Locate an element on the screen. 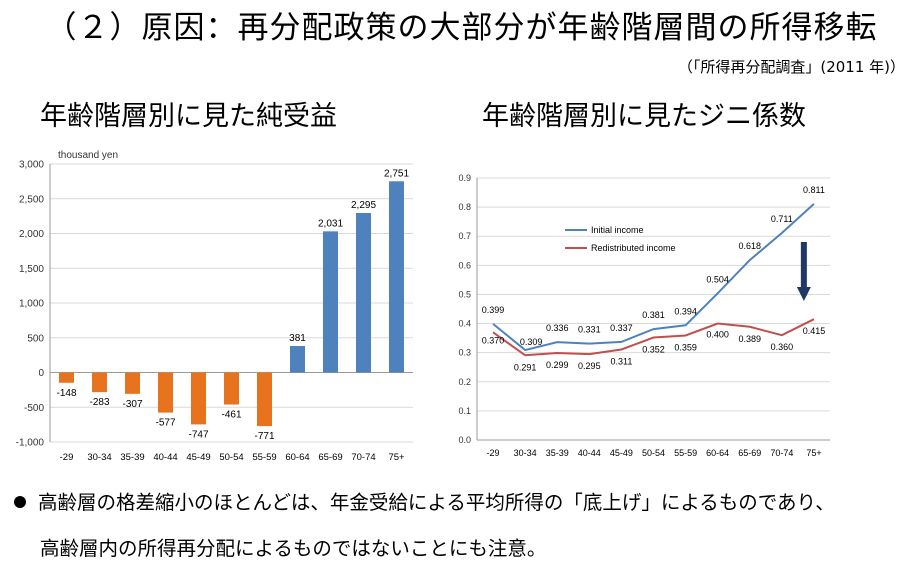 This screenshot has height=561, width=923. legend-entry: Redistributed income is located at coordinates (633, 248).